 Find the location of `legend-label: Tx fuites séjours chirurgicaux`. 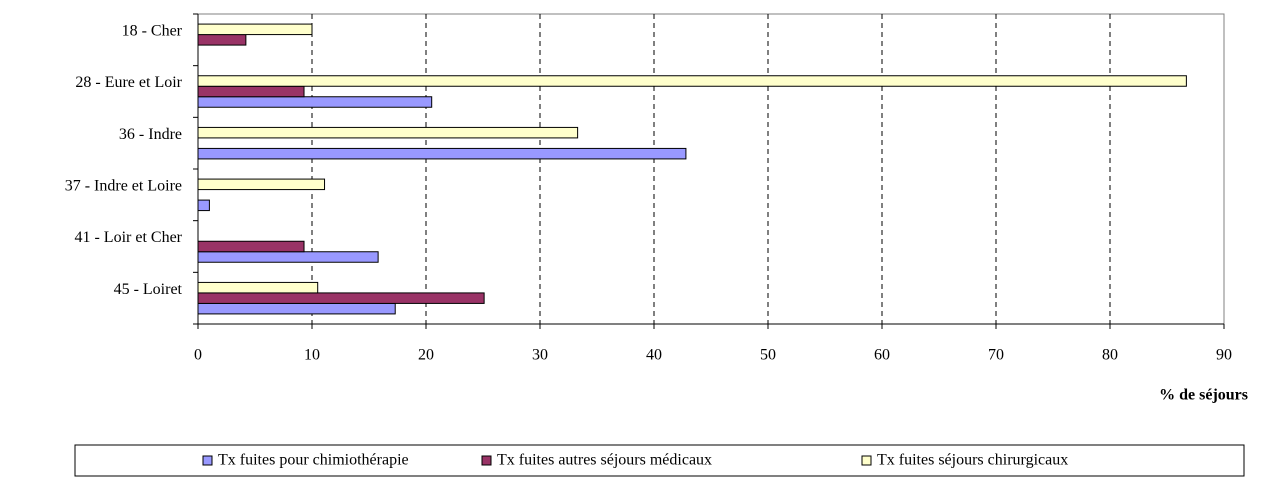

legend-label: Tx fuites séjours chirurgicaux is located at coordinates (972, 460).